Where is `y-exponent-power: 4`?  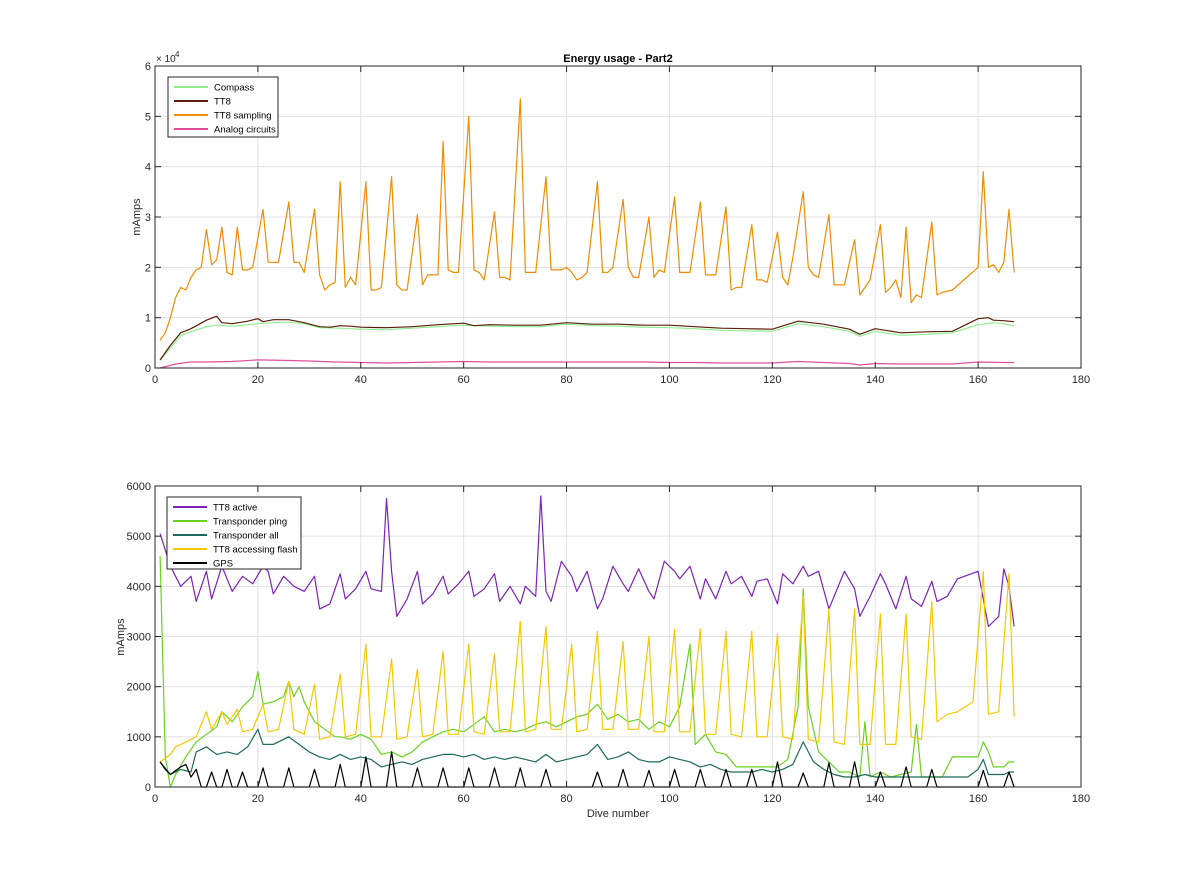 y-exponent-power: 4 is located at coordinates (177, 54).